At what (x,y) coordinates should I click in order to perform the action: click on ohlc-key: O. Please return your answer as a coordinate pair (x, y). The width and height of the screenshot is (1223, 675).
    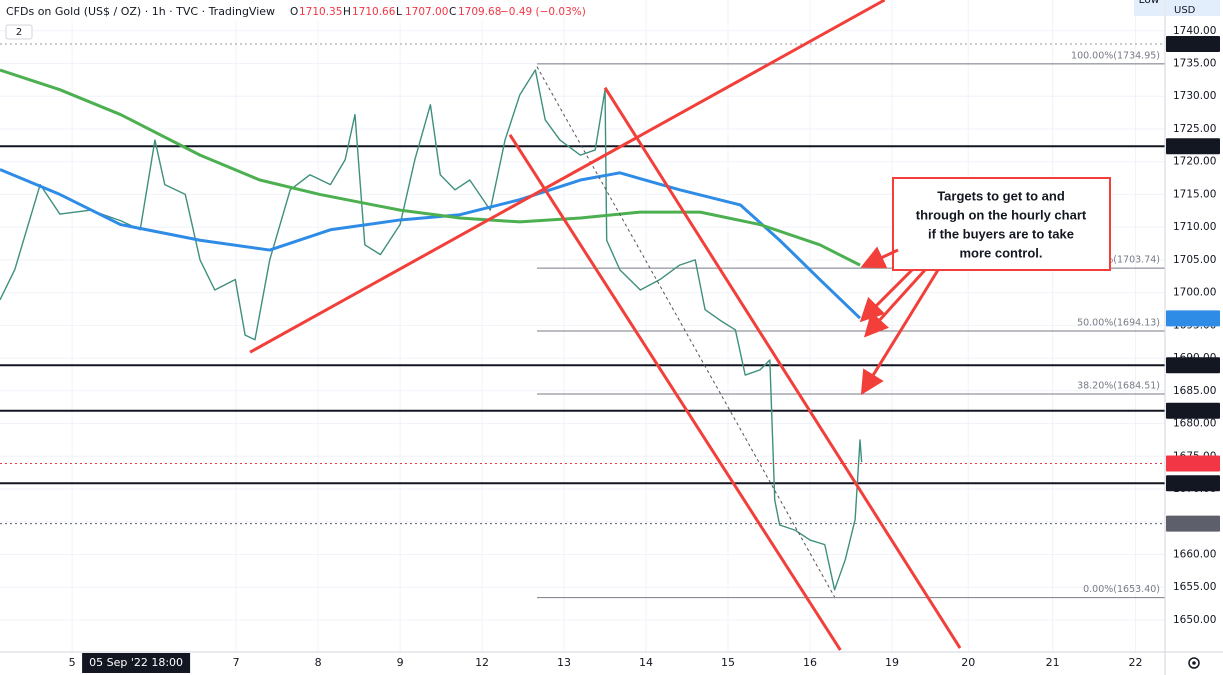
    Looking at the image, I should click on (294, 12).